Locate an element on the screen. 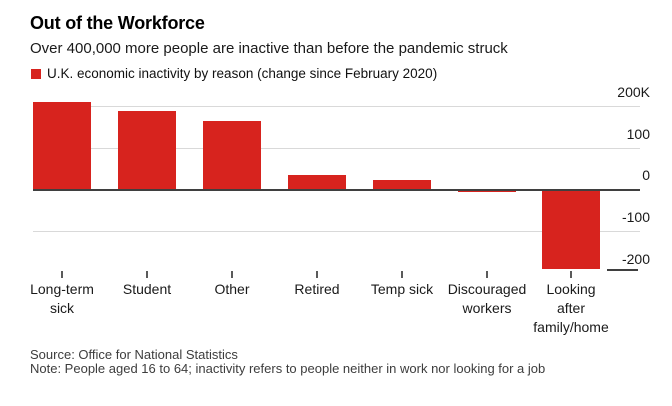 The width and height of the screenshot is (672, 406). y-axis-label--200: -200 is located at coordinates (635, 258).